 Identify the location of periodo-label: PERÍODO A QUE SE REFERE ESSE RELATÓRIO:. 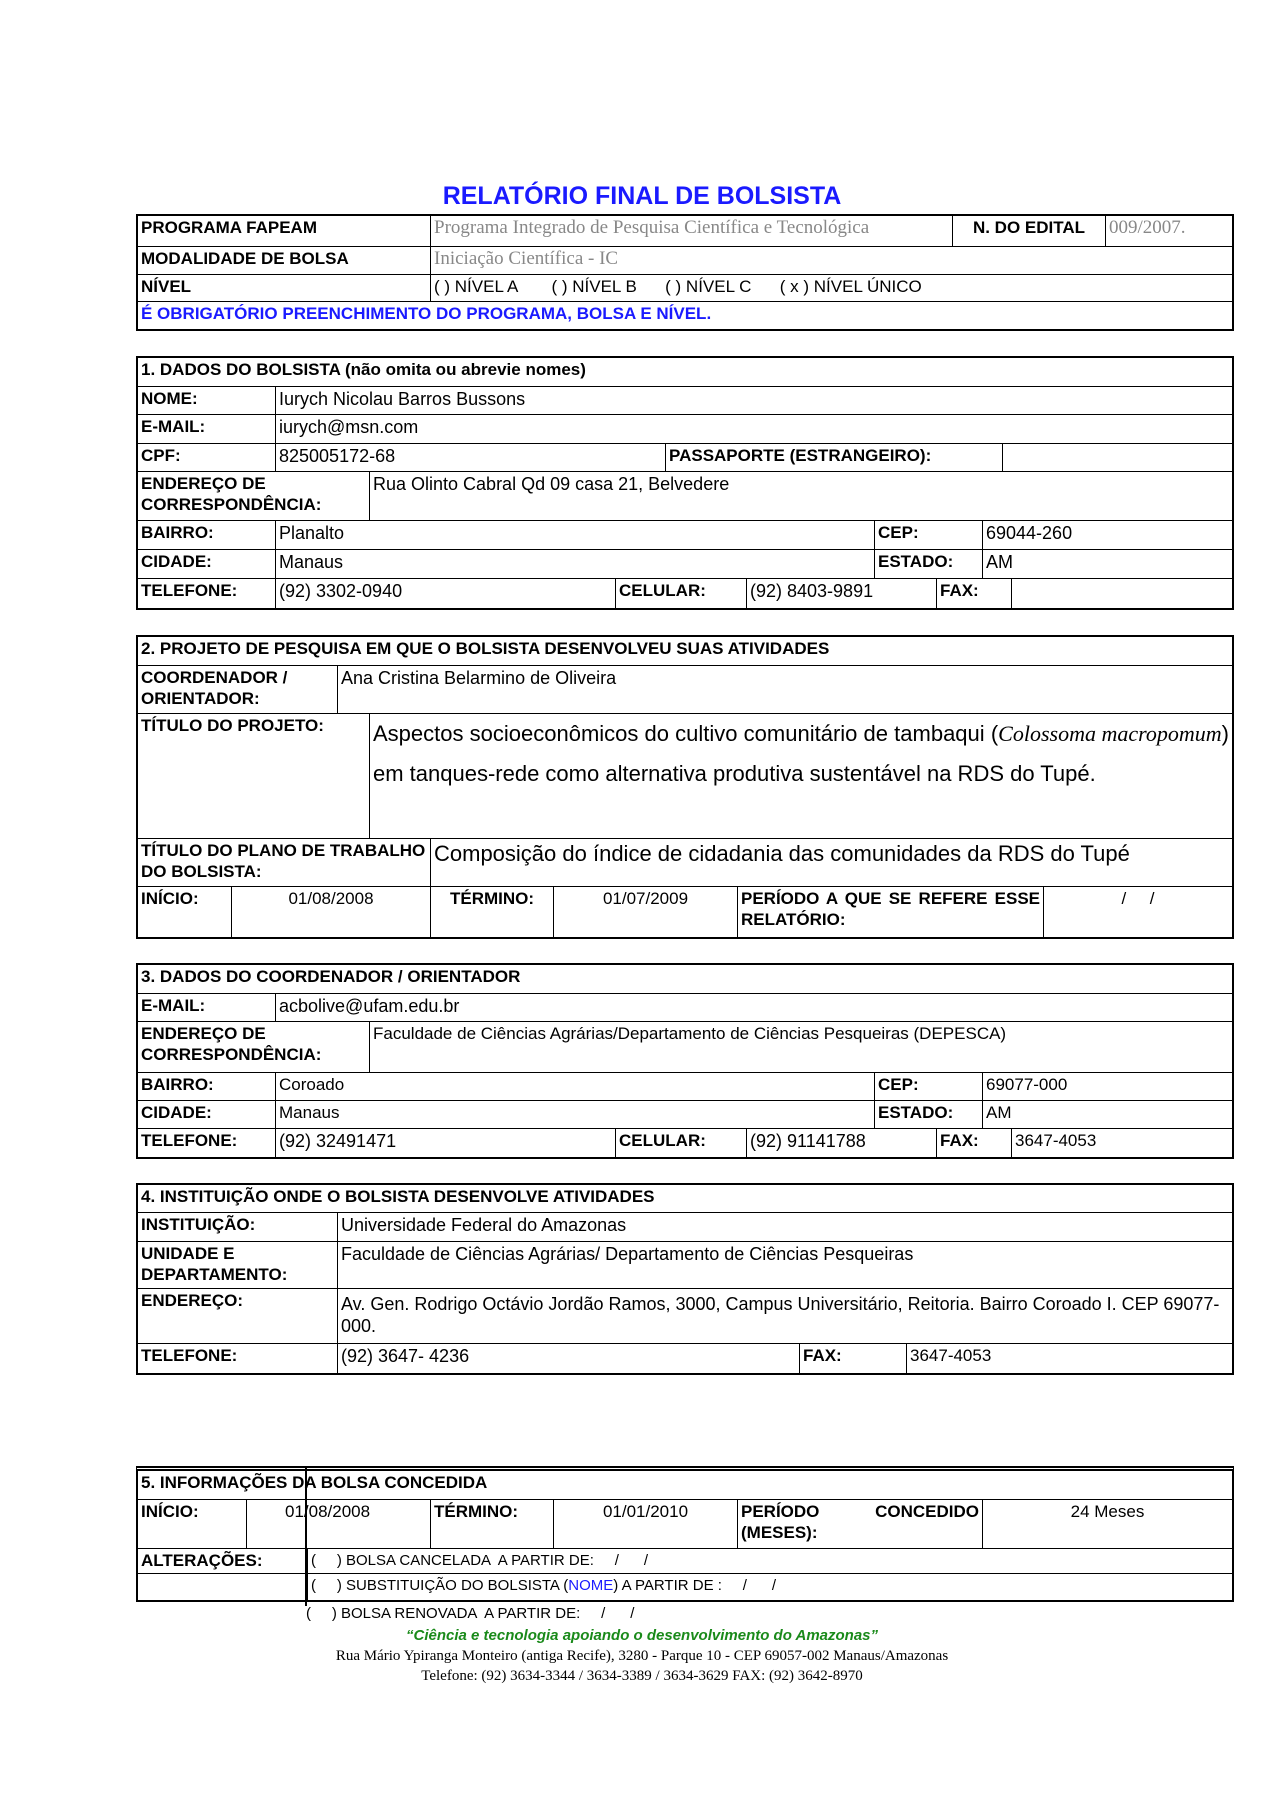
(890, 912).